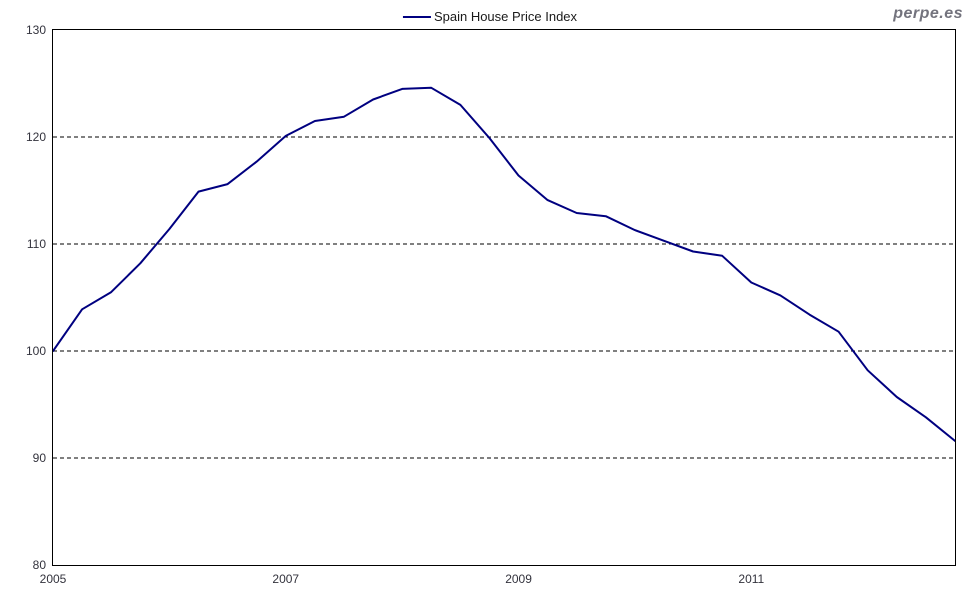 The image size is (980, 600). I want to click on legend-line-swatch, so click(416, 16).